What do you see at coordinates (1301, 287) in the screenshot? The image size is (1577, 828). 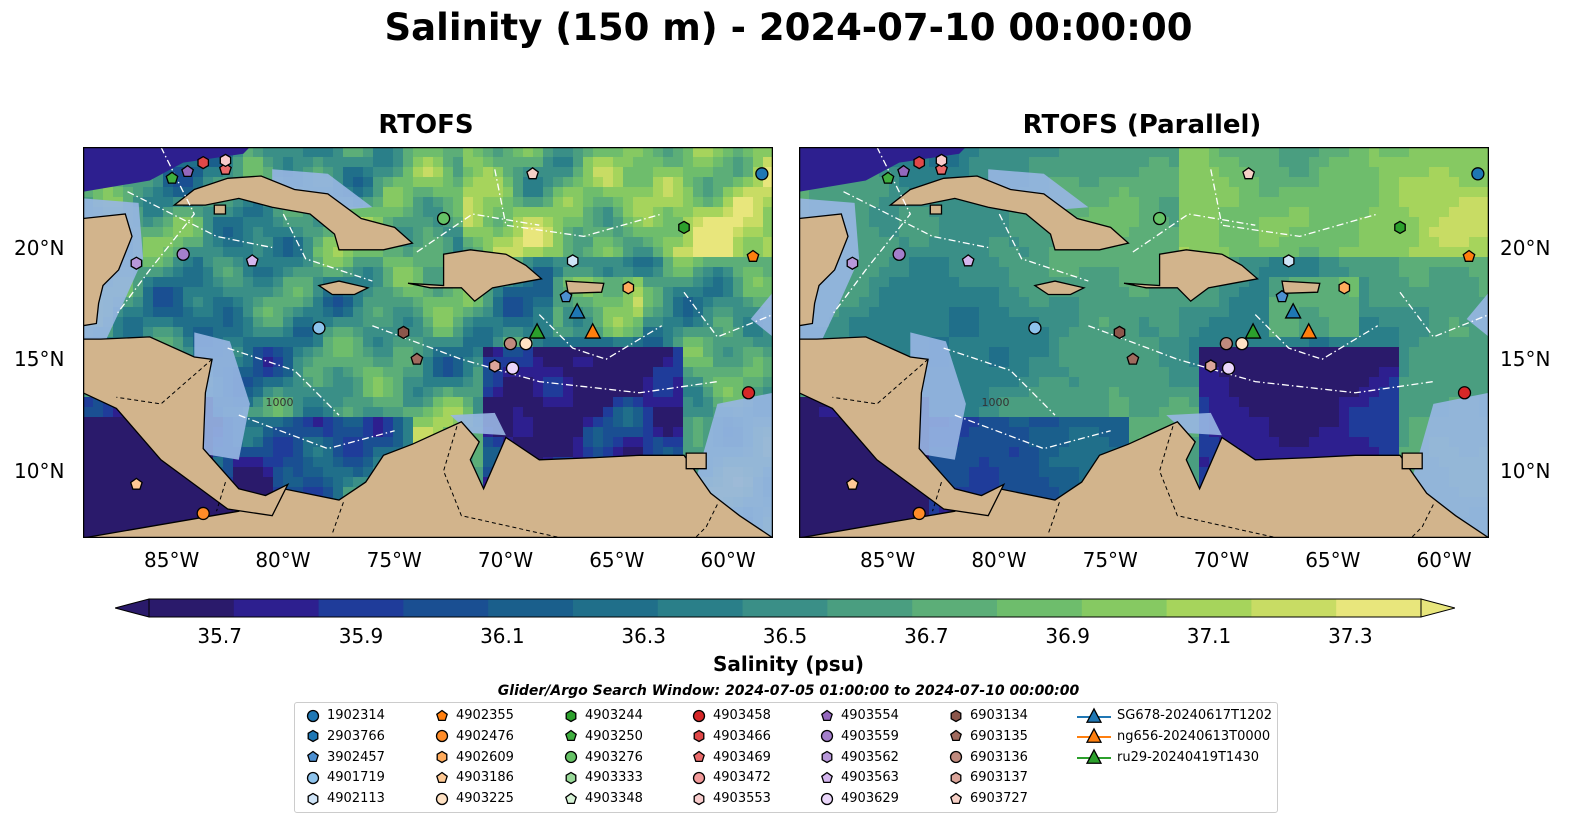 I see `land-puertorico` at bounding box center [1301, 287].